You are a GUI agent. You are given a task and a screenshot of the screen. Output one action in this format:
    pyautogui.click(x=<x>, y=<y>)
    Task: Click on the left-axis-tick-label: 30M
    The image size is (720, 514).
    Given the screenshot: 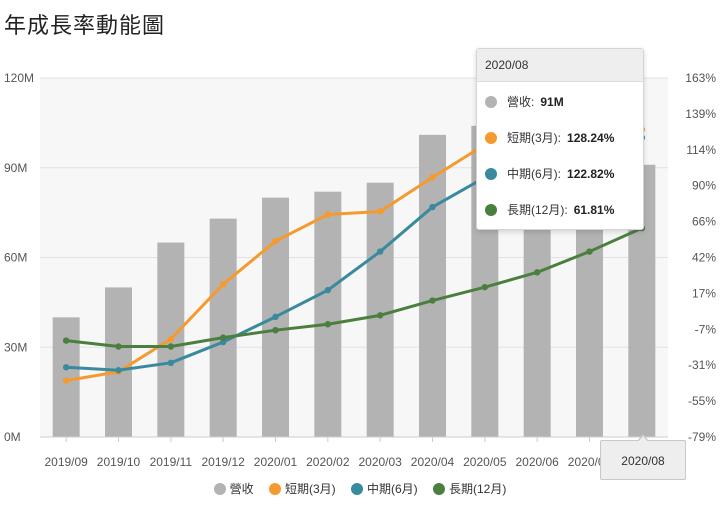 What is the action you would take?
    pyautogui.click(x=15, y=347)
    